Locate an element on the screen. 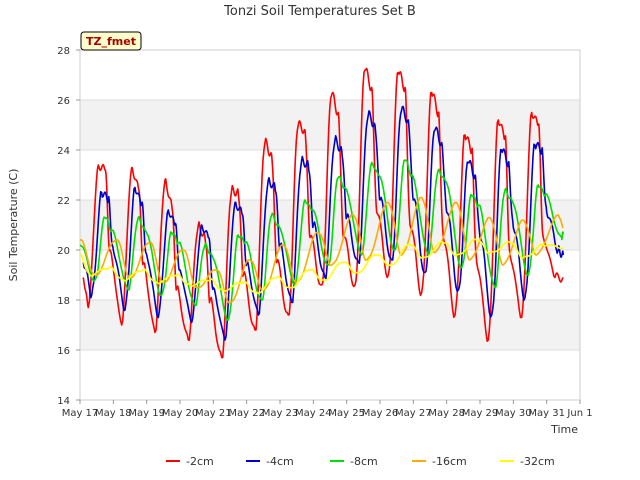 This screenshot has height=480, width=640. y-tick-label: 28 is located at coordinates (63, 51).